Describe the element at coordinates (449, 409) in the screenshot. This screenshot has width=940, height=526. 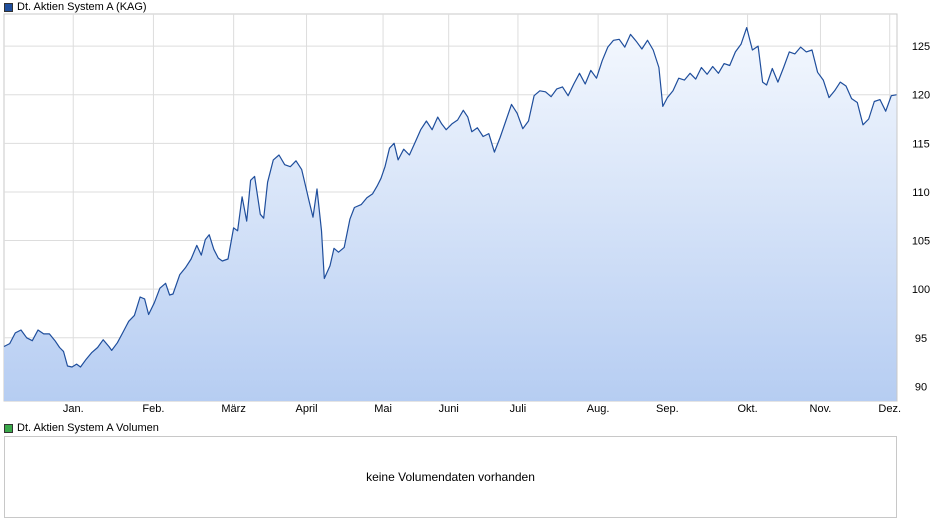
I see `x-tick-label: Juni` at that location.